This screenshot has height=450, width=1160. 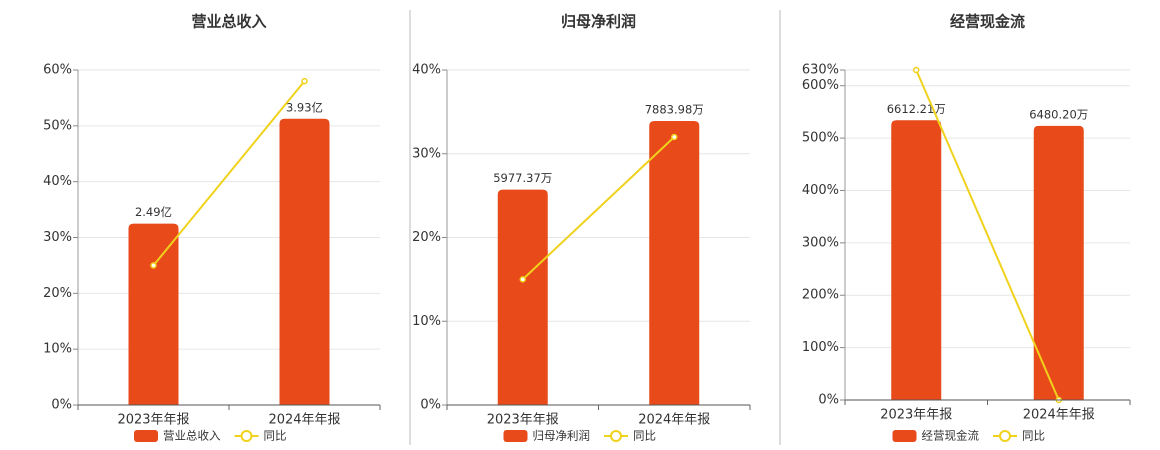 What do you see at coordinates (820, 70) in the screenshot?
I see `y-tick-label: 630%` at bounding box center [820, 70].